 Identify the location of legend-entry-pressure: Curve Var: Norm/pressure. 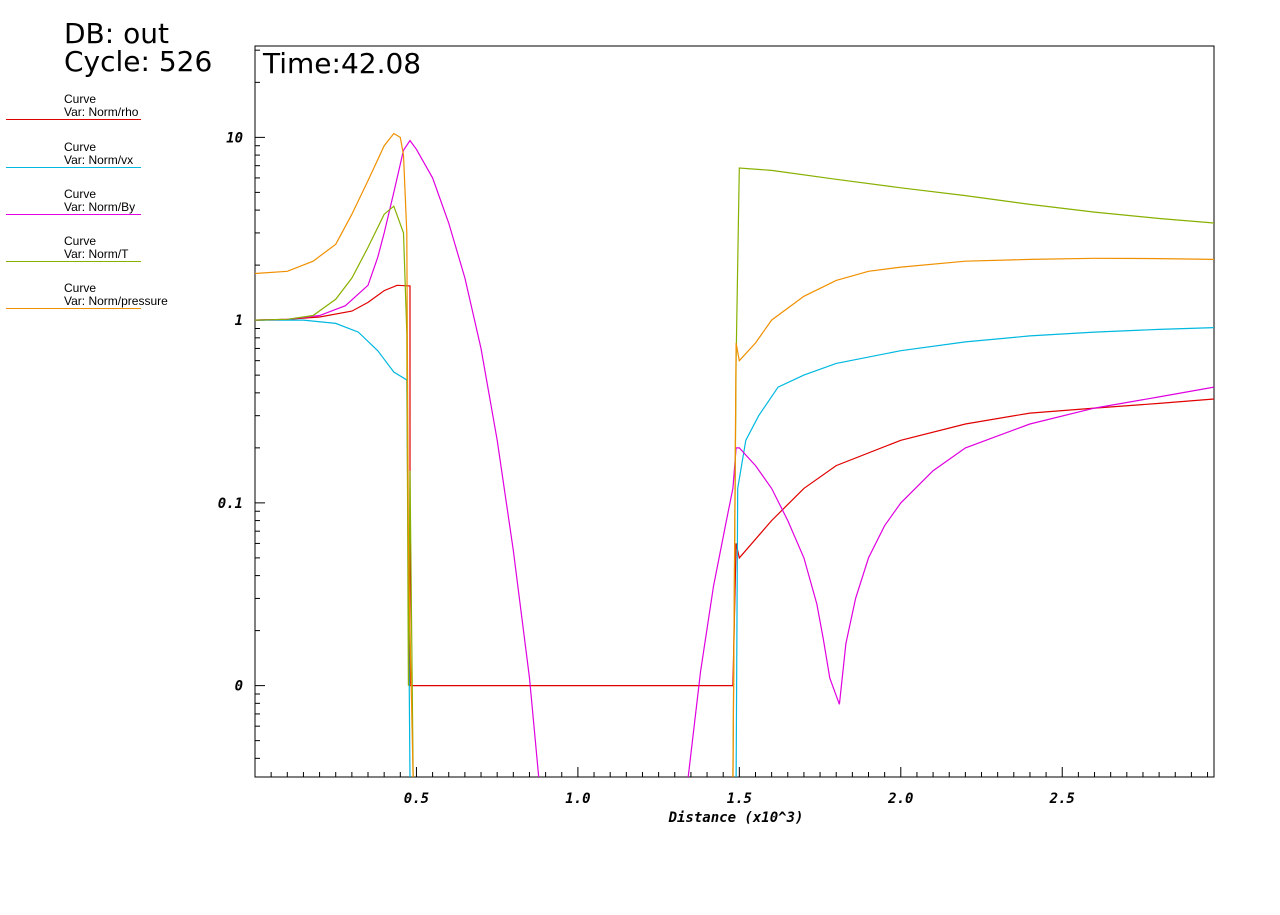
(96, 302).